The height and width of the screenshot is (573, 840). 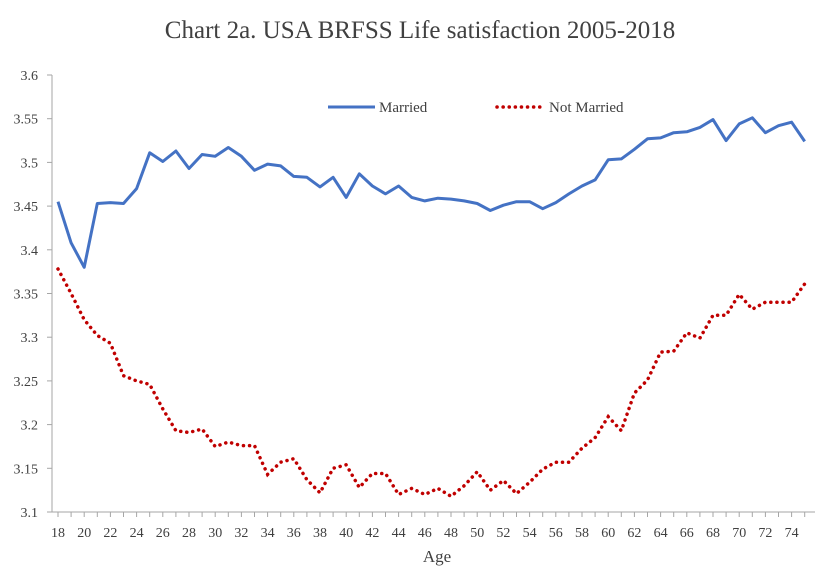 I want to click on x-tick-label: 38, so click(x=320, y=533).